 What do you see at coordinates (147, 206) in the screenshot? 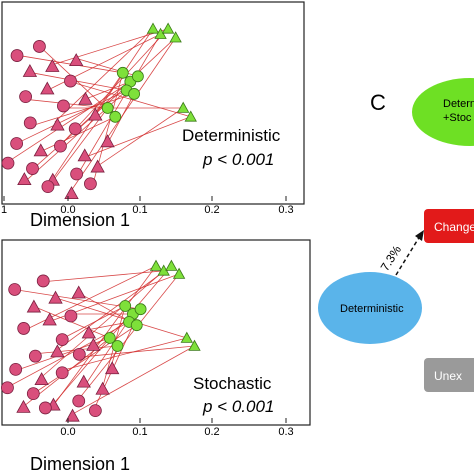
I see `top-x-ticks: 1 0.0 0.1 0.2 0.3` at bounding box center [147, 206].